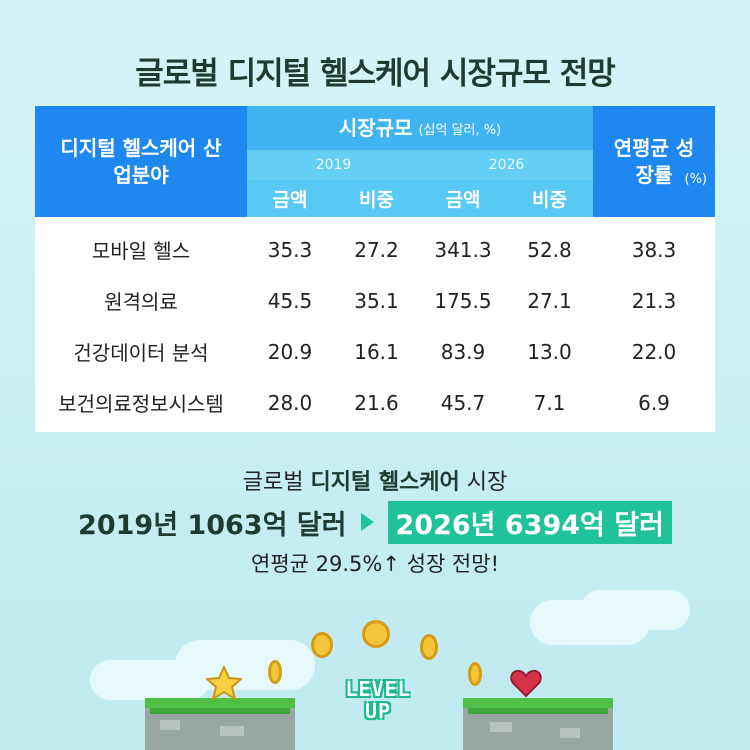 The image size is (750, 750). Describe the element at coordinates (654, 402) in the screenshot. I see `row-cagr: 6.9` at that location.